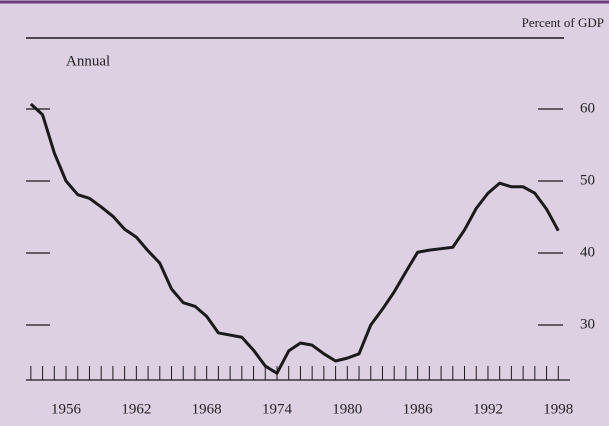 The image size is (609, 426). Describe the element at coordinates (207, 409) in the screenshot. I see `x-tick-label: 1968` at that location.